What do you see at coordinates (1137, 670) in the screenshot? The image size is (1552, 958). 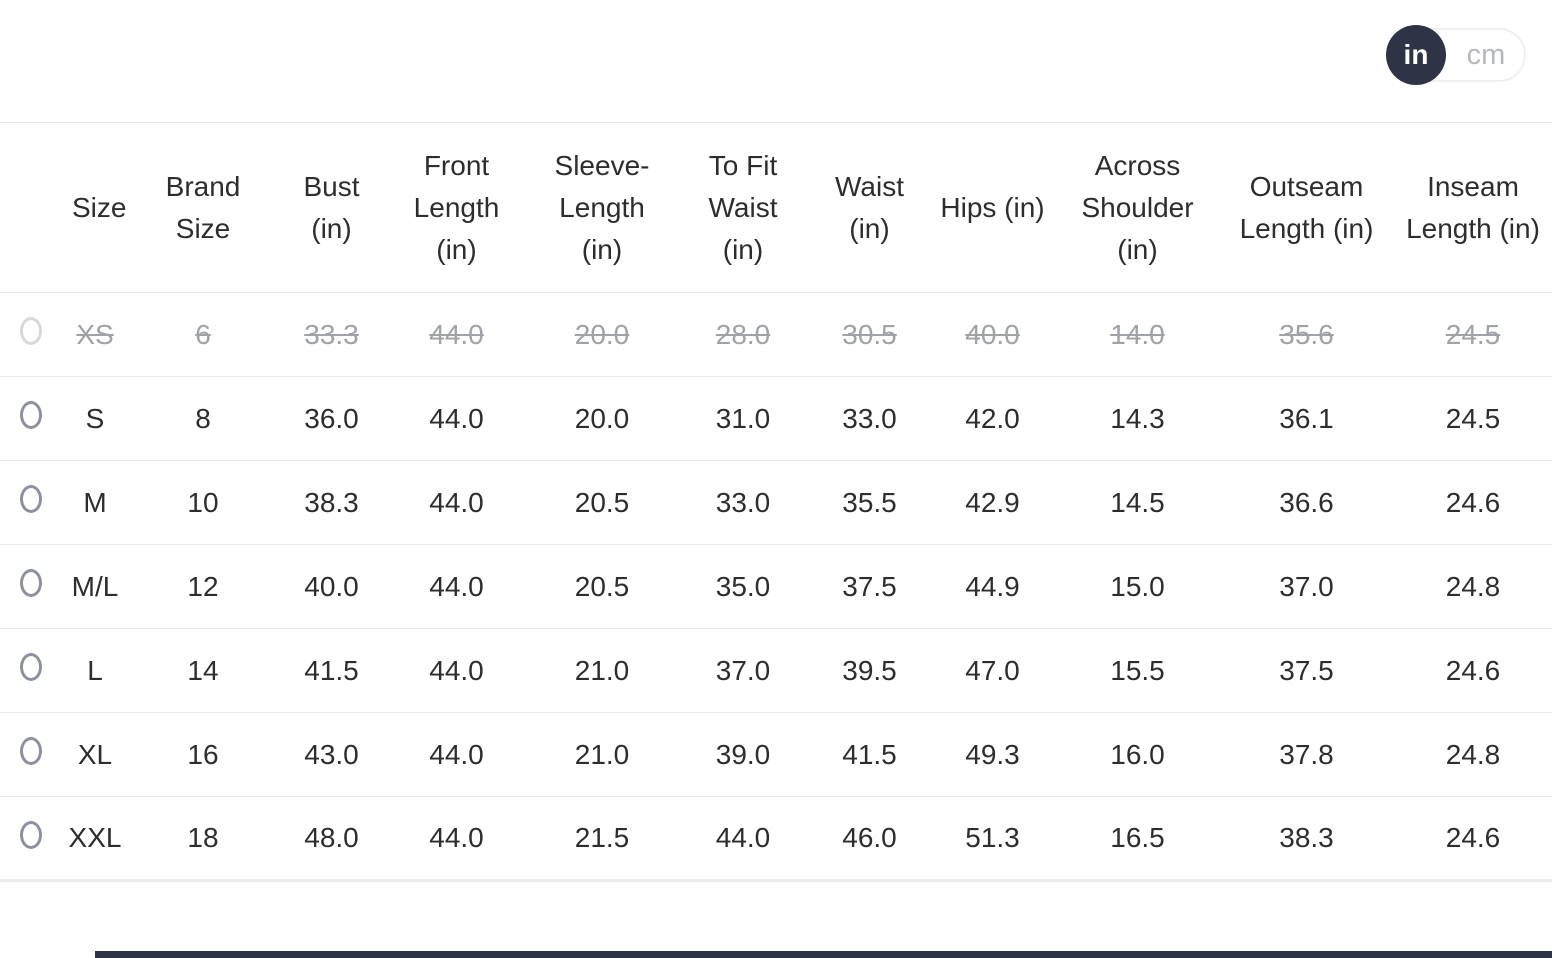 I see `across-shoulder-cell: 15.5` at bounding box center [1137, 670].